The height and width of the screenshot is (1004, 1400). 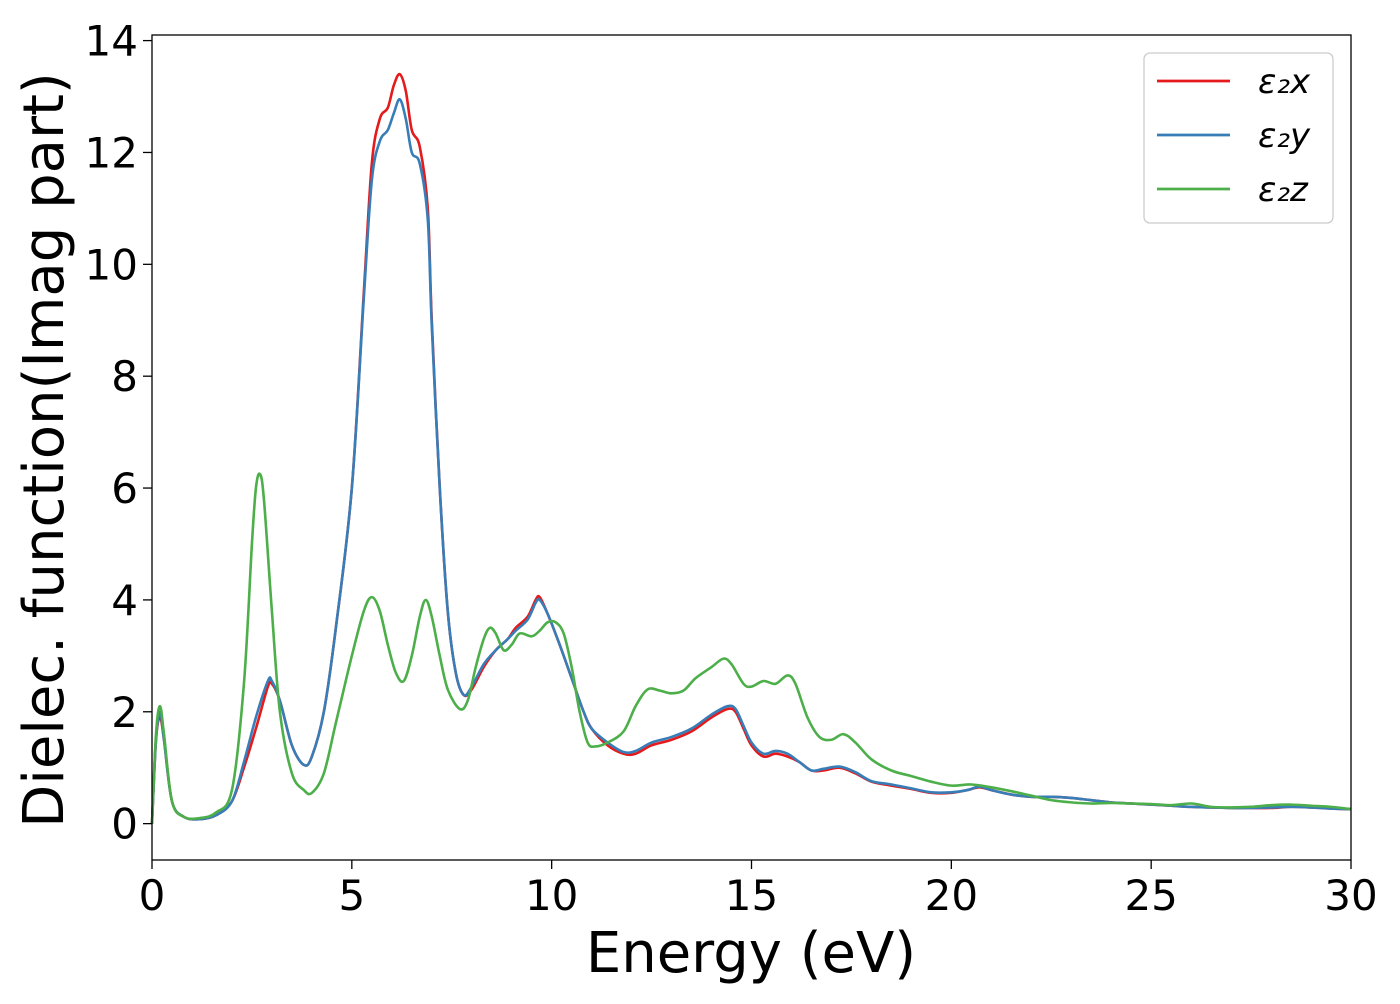 I want to click on legend-label-1: ε₂x, so click(x=1284, y=82).